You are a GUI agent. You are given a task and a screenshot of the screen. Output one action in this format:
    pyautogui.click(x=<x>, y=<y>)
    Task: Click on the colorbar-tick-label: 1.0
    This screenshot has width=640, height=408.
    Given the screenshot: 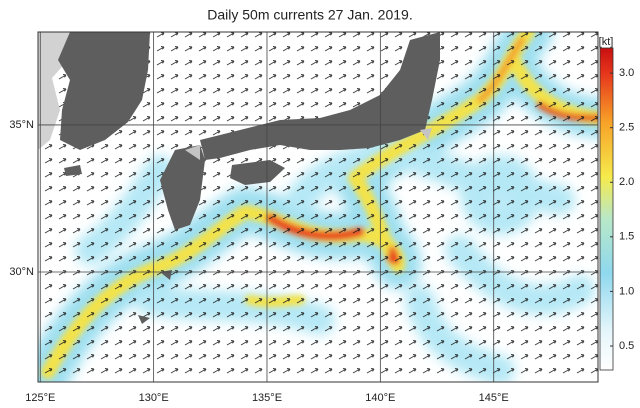 What is the action you would take?
    pyautogui.click(x=626, y=291)
    